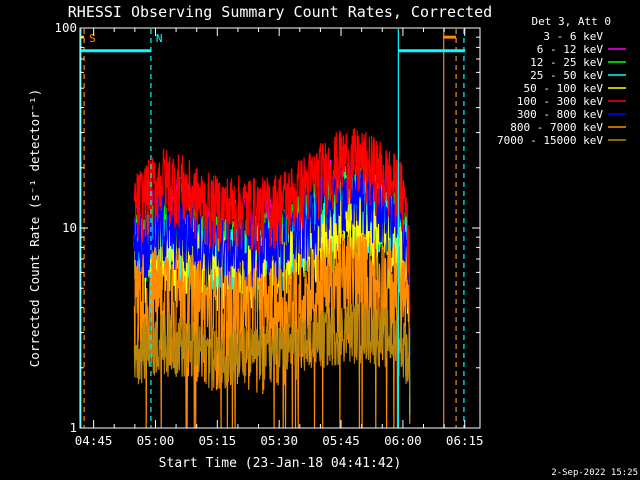 This screenshot has height=480, width=640. Describe the element at coordinates (550, 140) in the screenshot. I see `legend-label: 7000 - 15000 keV` at that location.